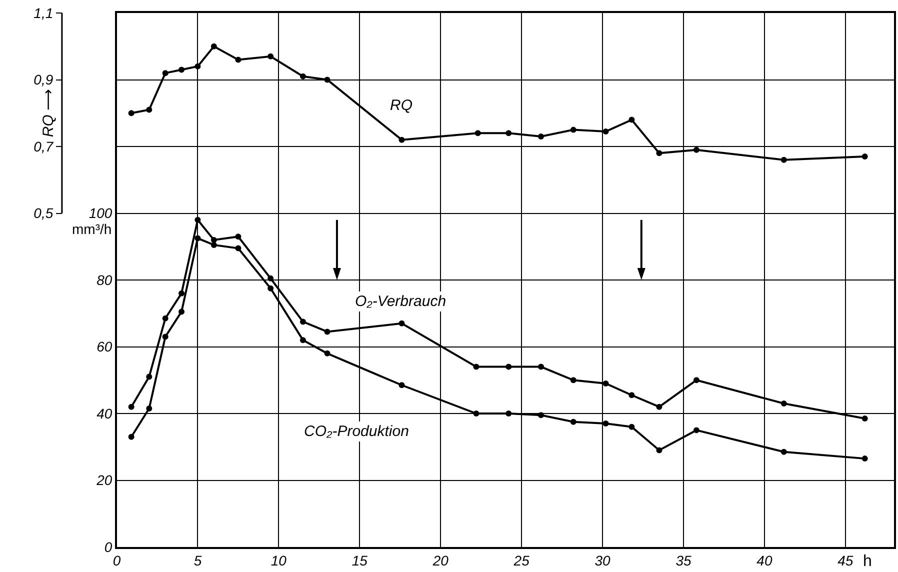  I want to click on x-tick-label: 10, so click(278, 560).